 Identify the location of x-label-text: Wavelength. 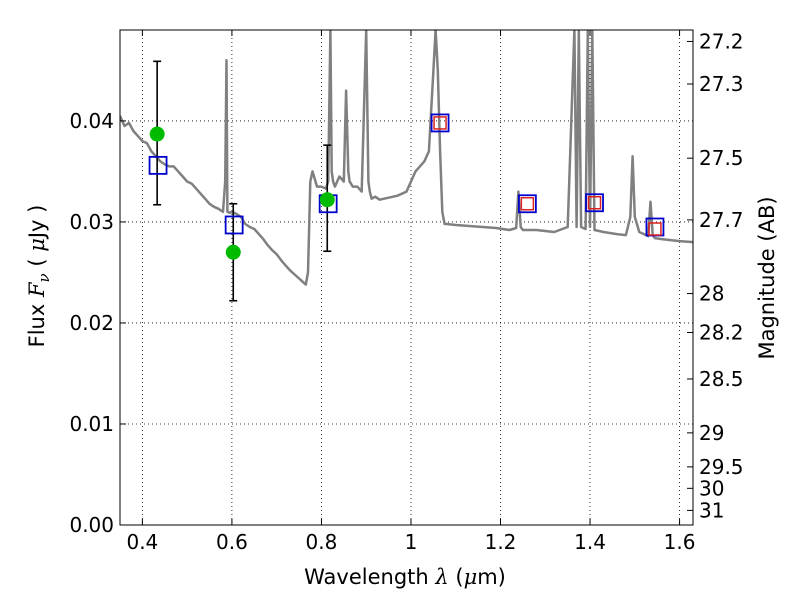
(369, 577).